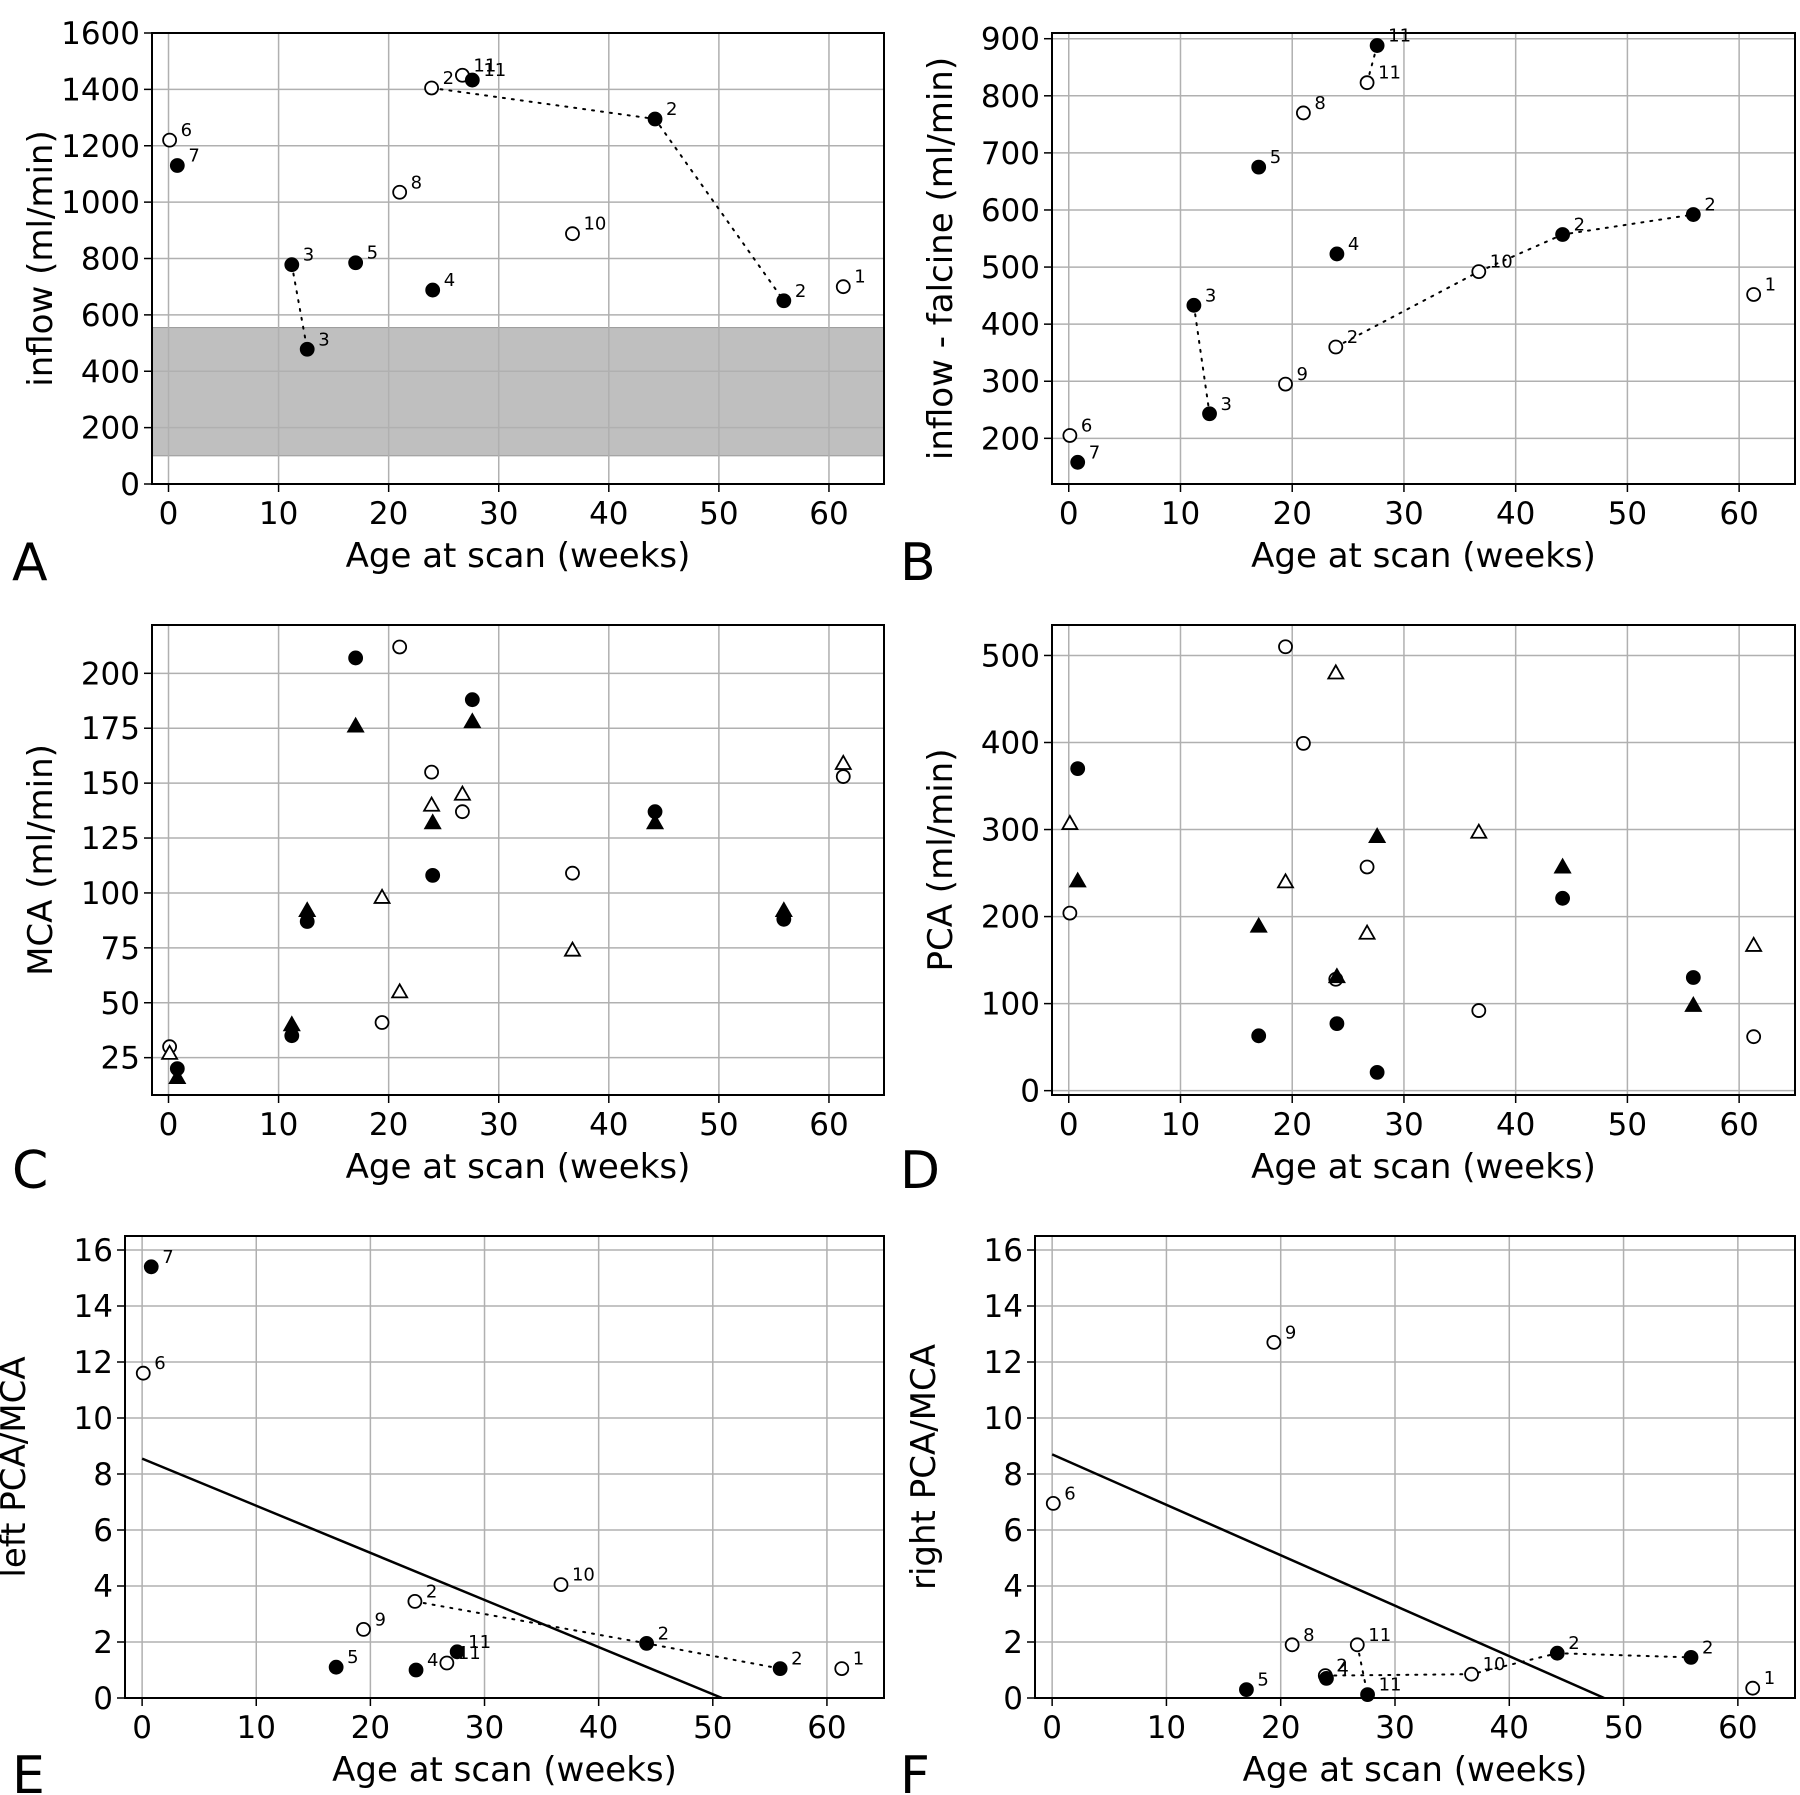 The width and height of the screenshot is (1800, 1795). What do you see at coordinates (110, 784) in the screenshot?
I see `y-tick-label: 150` at bounding box center [110, 784].